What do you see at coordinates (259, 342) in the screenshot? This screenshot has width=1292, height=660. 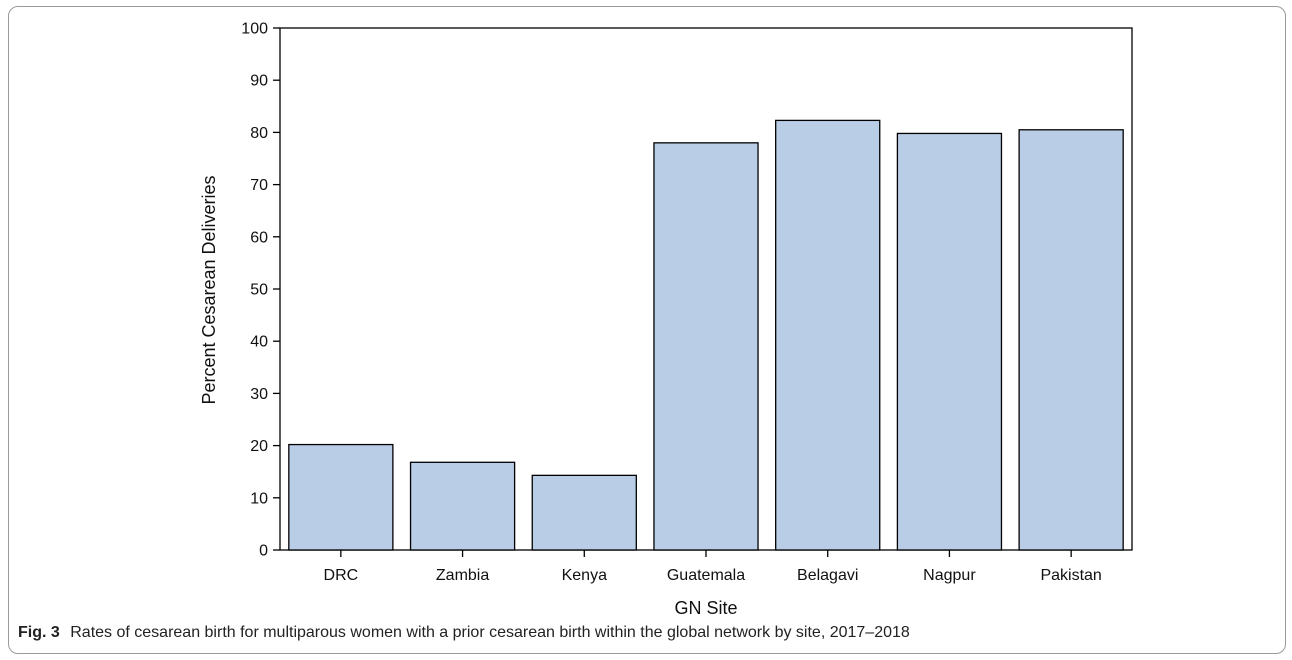 I see `y-tick-label: 40` at bounding box center [259, 342].